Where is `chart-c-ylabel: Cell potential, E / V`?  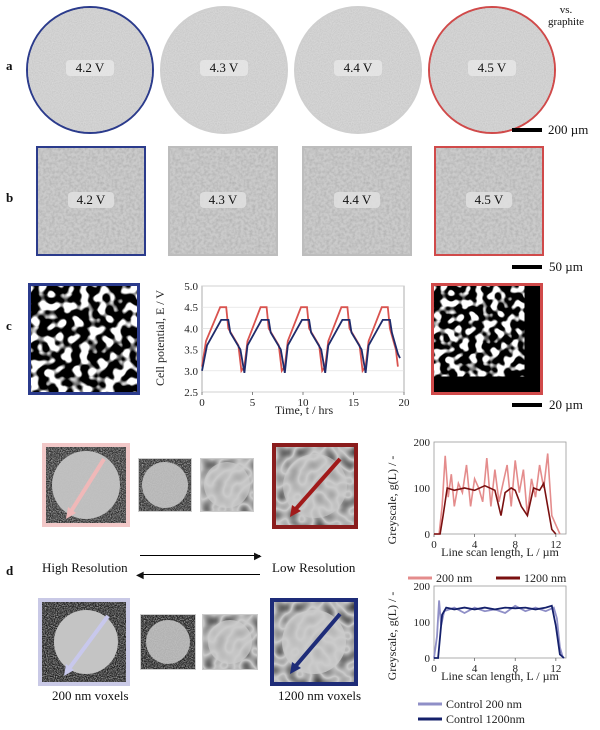 chart-c-ylabel: Cell potential, E / V is located at coordinates (160, 338).